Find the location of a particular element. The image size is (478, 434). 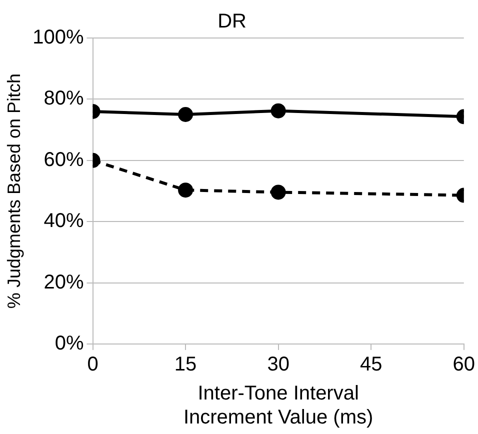

chart-title: DR is located at coordinates (232, 21).